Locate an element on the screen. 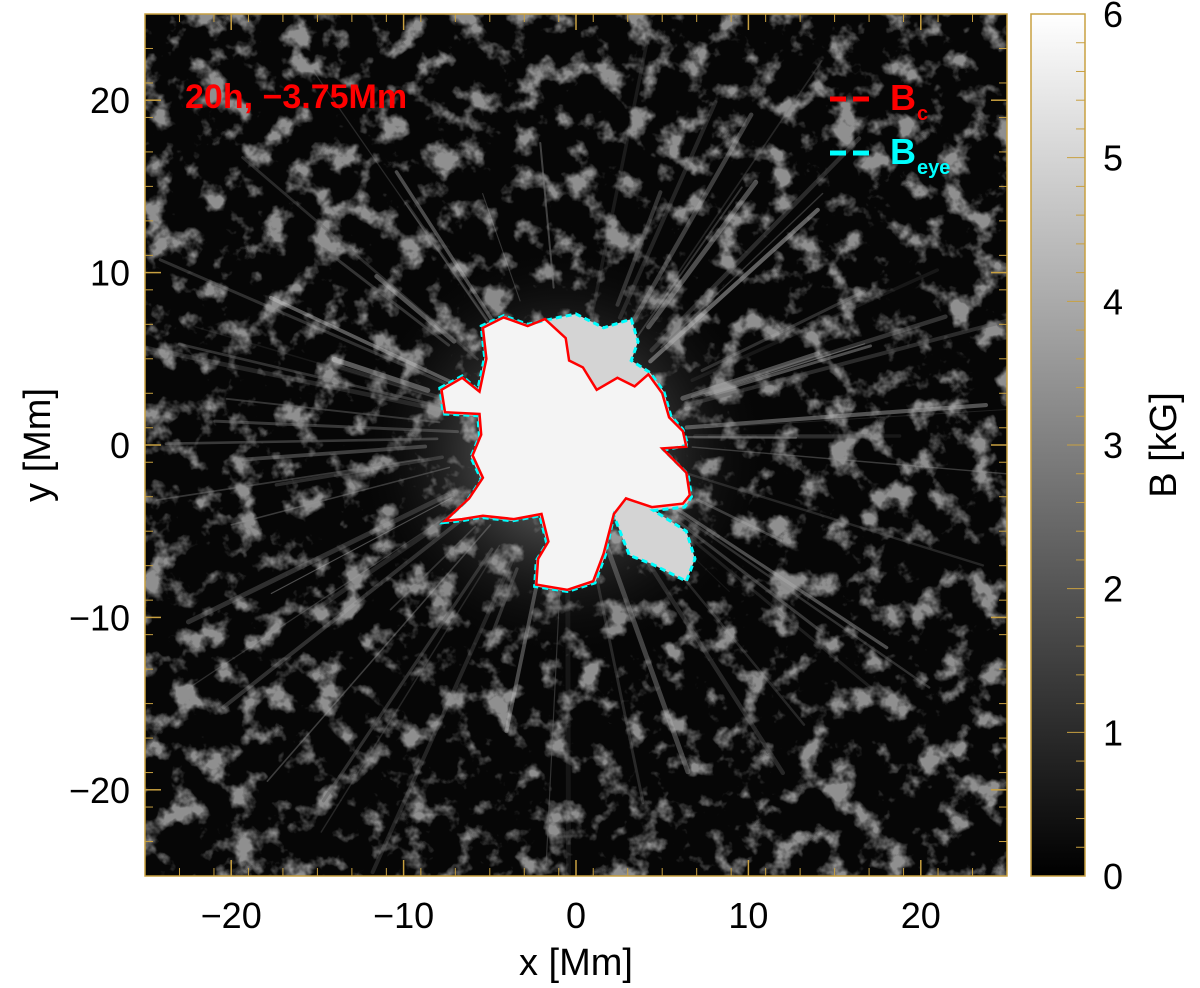  legend-bc-label: Bc is located at coordinates (909, 101).